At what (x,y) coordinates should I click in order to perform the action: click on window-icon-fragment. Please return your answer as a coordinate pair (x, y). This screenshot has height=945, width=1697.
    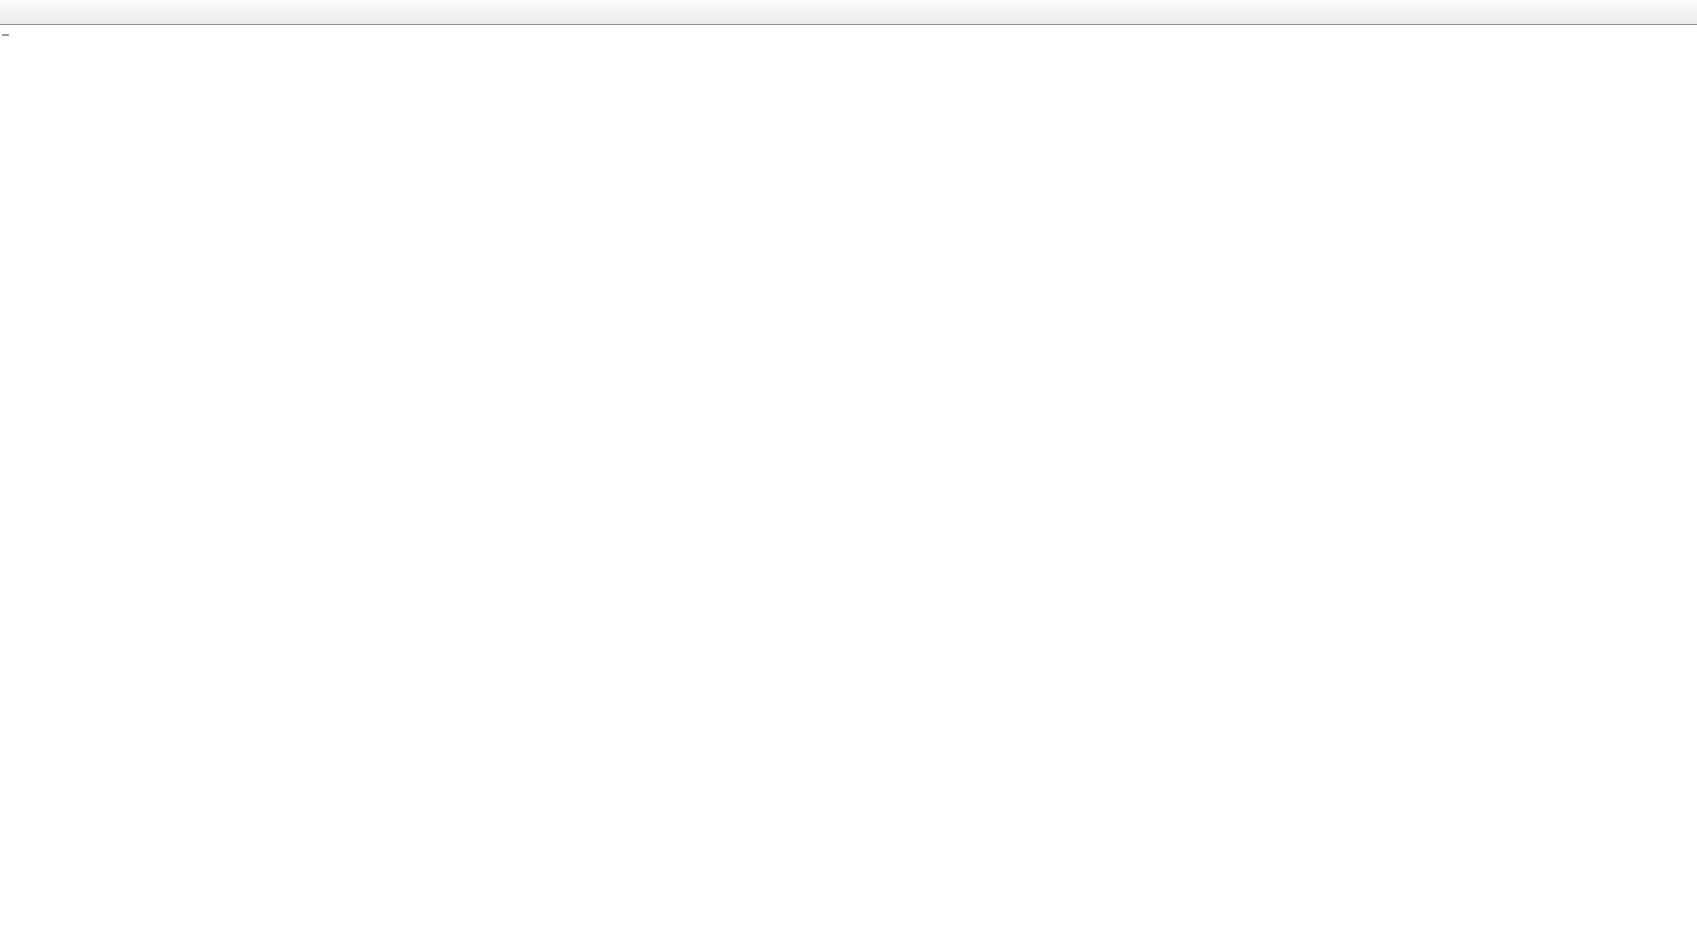
    Looking at the image, I should click on (5, 35).